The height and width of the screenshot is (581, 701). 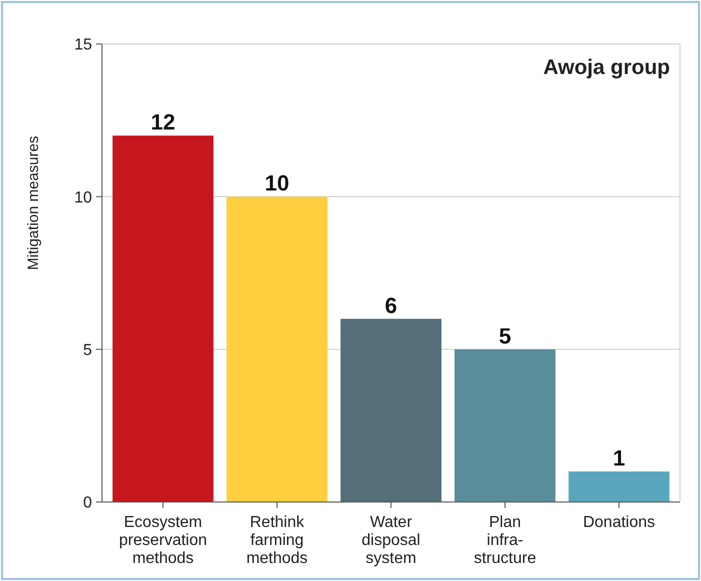 I want to click on text: Awoja group, so click(x=606, y=67).